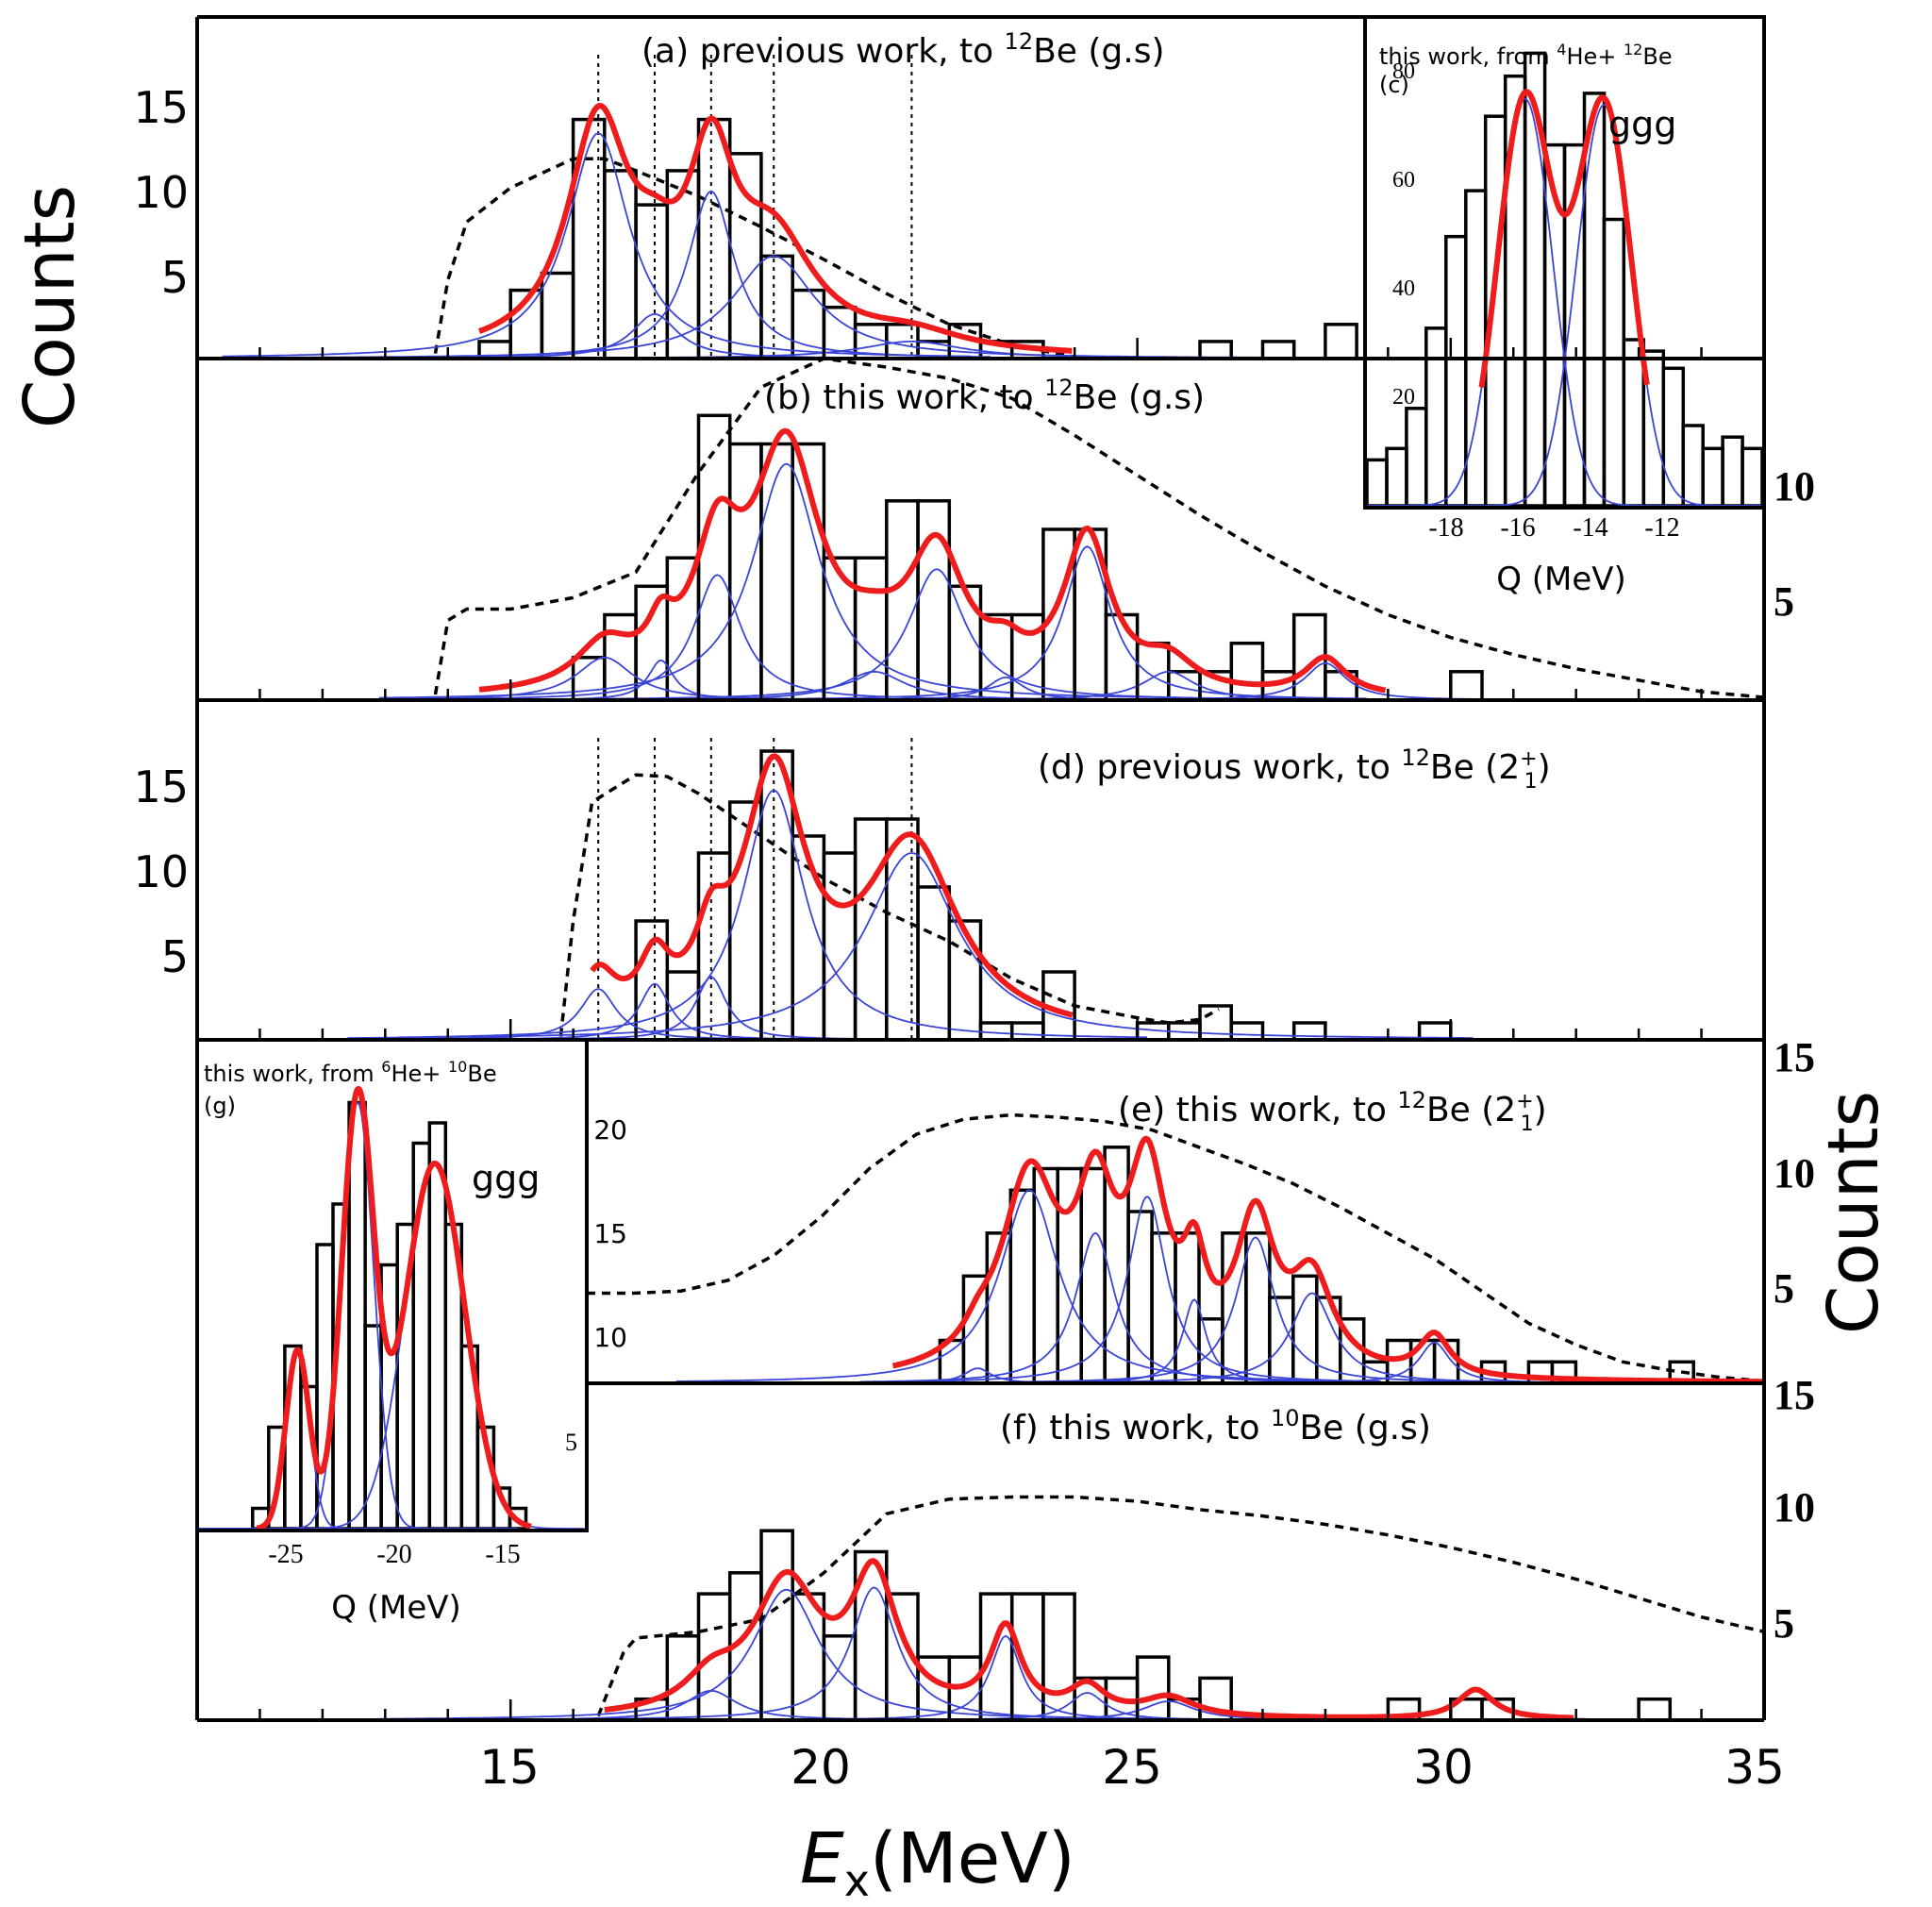 This screenshot has height=1907, width=1932. Describe the element at coordinates (1564, 239) in the screenshot. I see `total-fit-c` at that location.